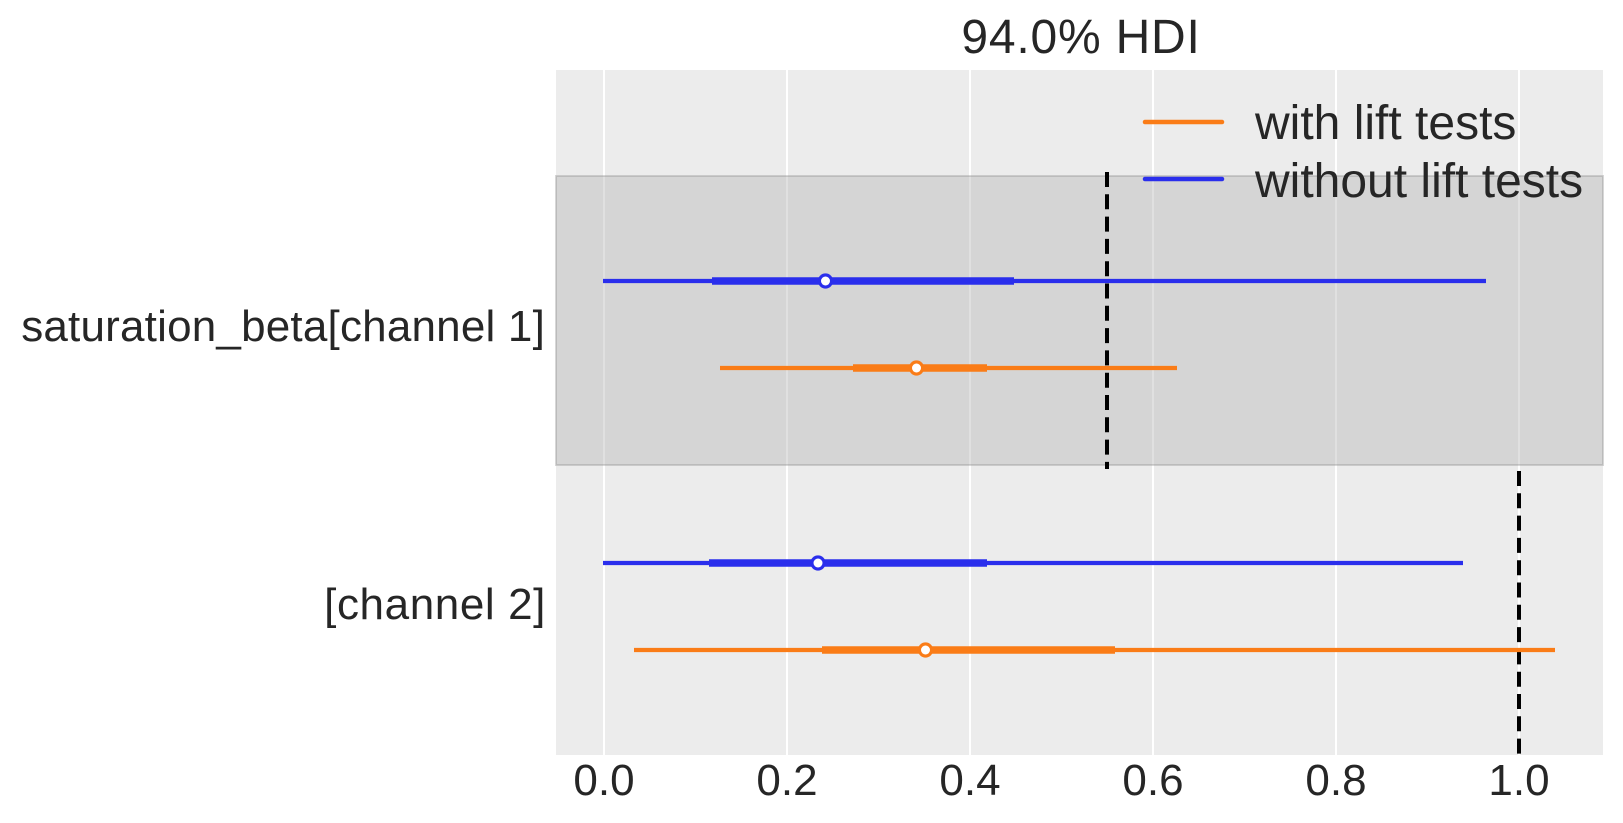 The image size is (1623, 823). What do you see at coordinates (283, 326) in the screenshot?
I see `svg-text: saturation_beta[channel 1]` at bounding box center [283, 326].